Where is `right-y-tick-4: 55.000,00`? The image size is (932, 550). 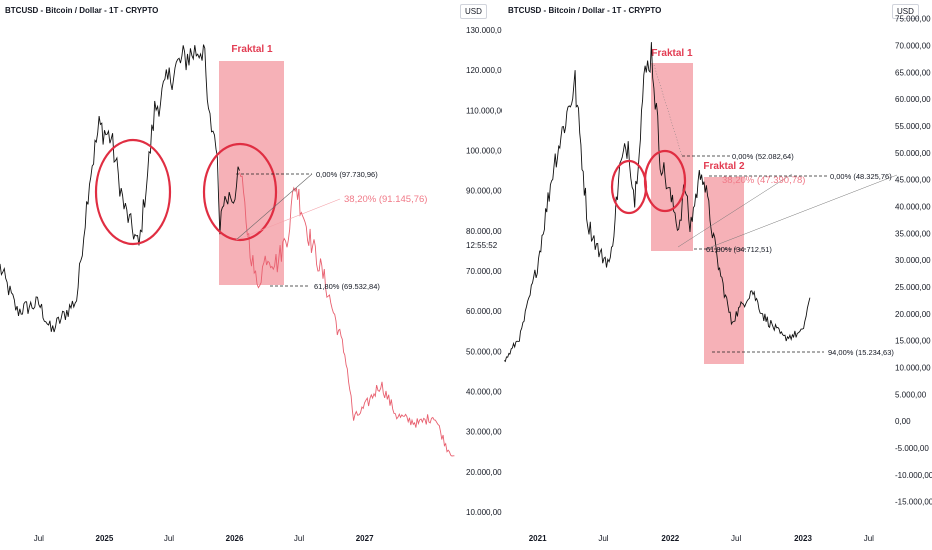 right-y-tick-4: 55.000,00 is located at coordinates (913, 126).